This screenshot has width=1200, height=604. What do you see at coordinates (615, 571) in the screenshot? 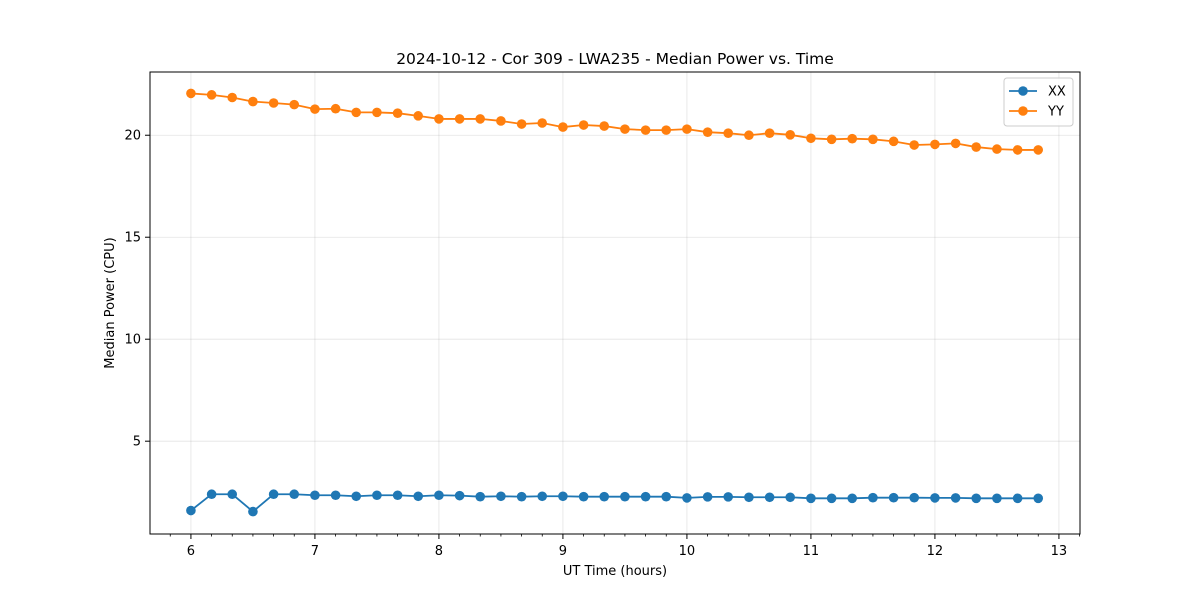
I see `x-axis-label: UT Time (hours)` at bounding box center [615, 571].